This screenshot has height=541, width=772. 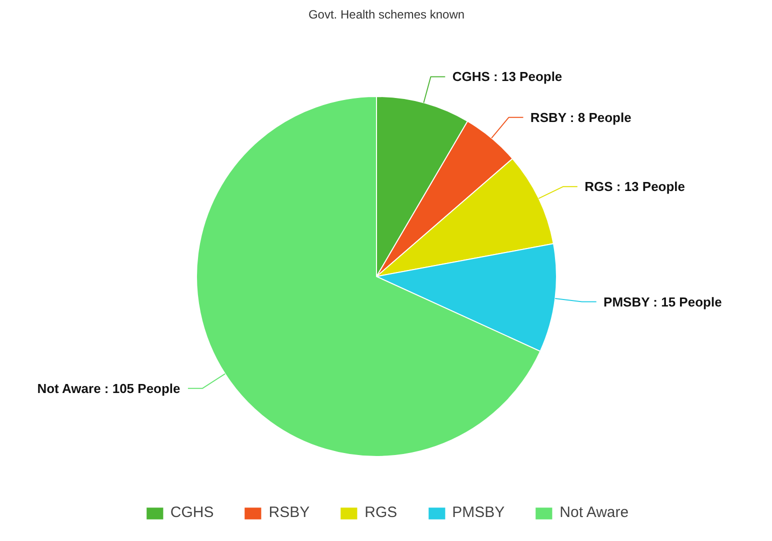 I want to click on legend-label: RSBY, so click(x=289, y=512).